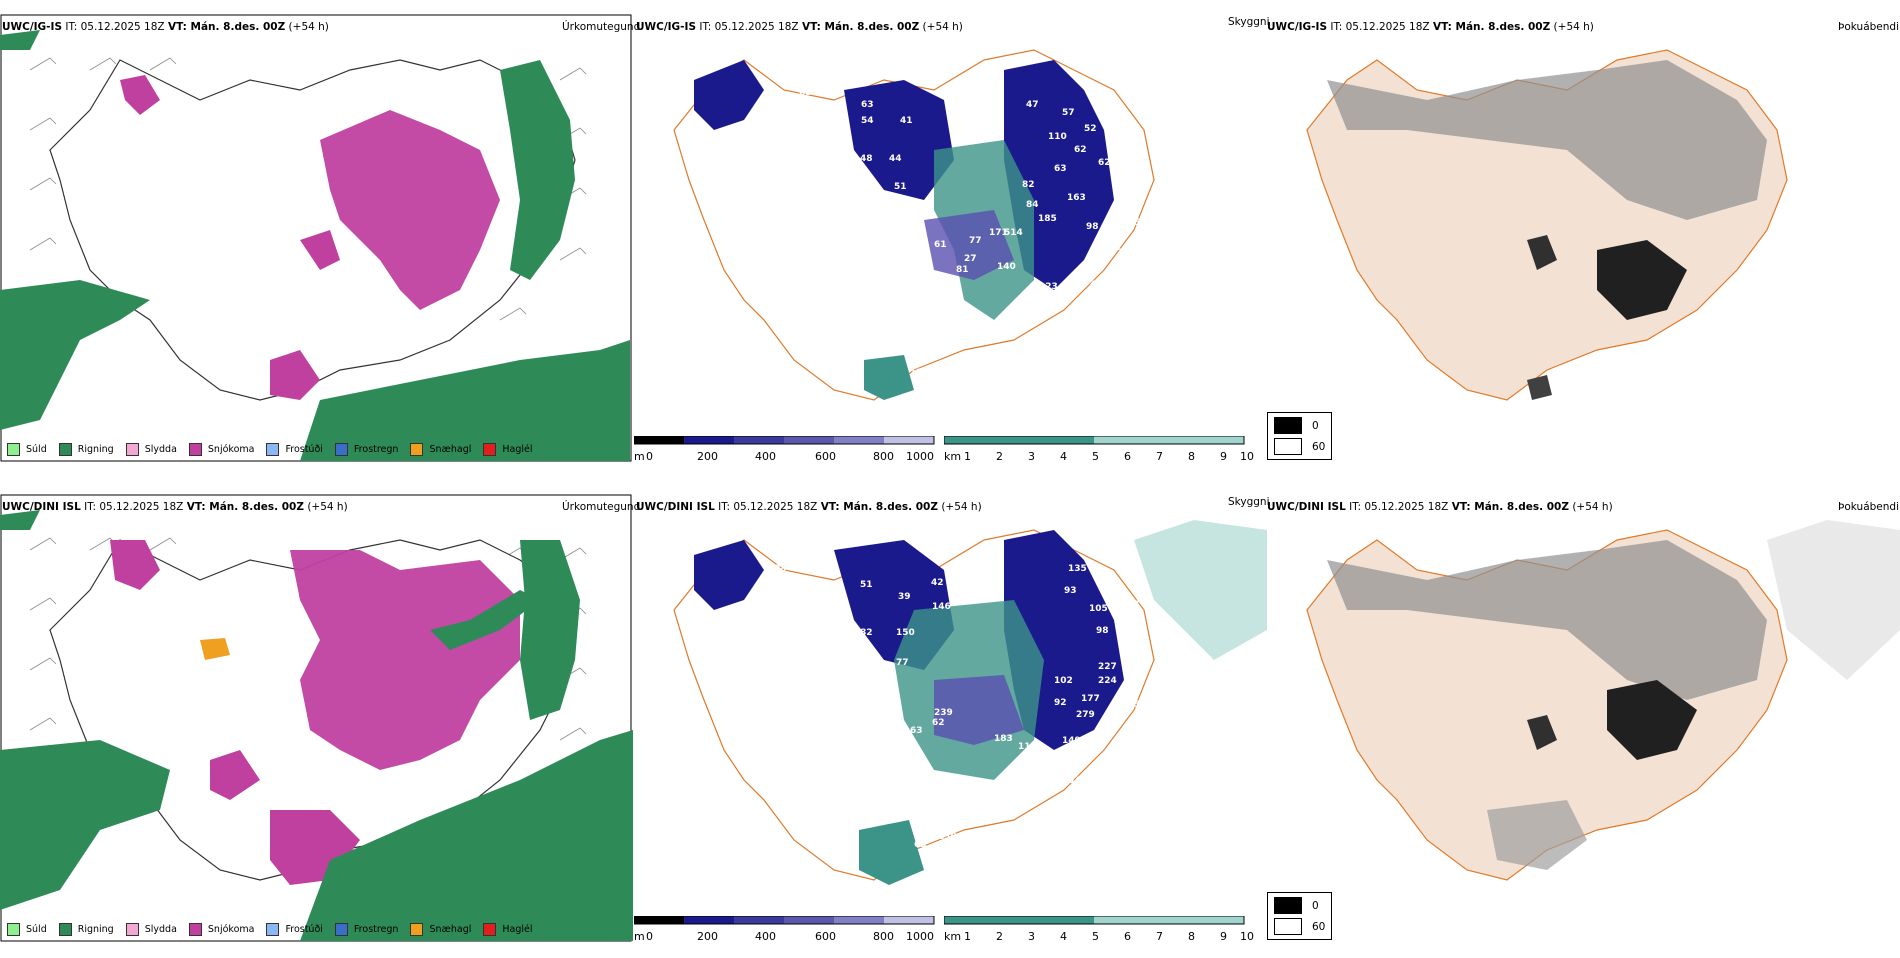 The image size is (1900, 958). Describe the element at coordinates (485, 620) in the screenshot. I see `rain-strip` at that location.